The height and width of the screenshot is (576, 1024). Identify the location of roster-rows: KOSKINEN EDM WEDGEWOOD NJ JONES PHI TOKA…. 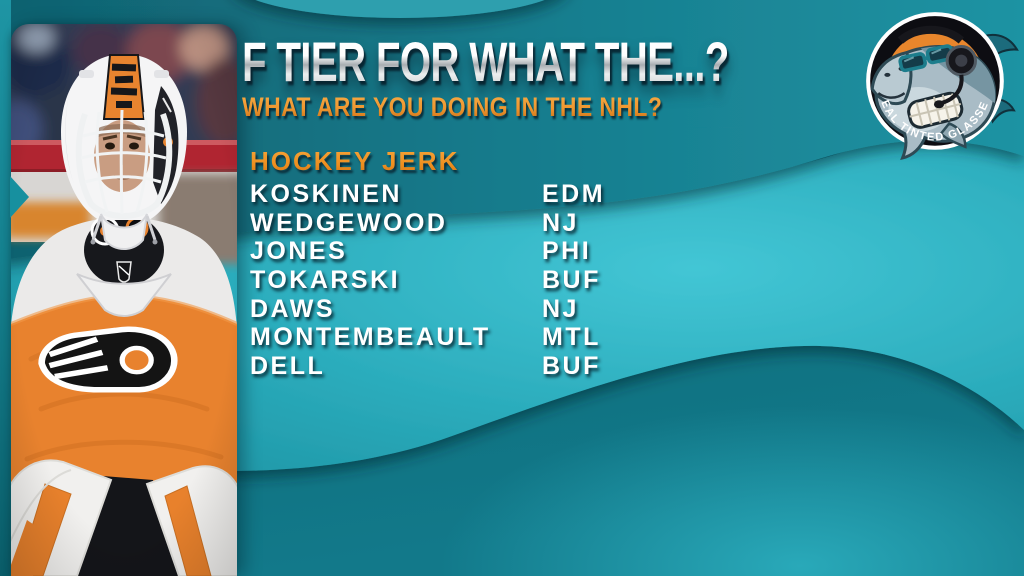
(427, 280).